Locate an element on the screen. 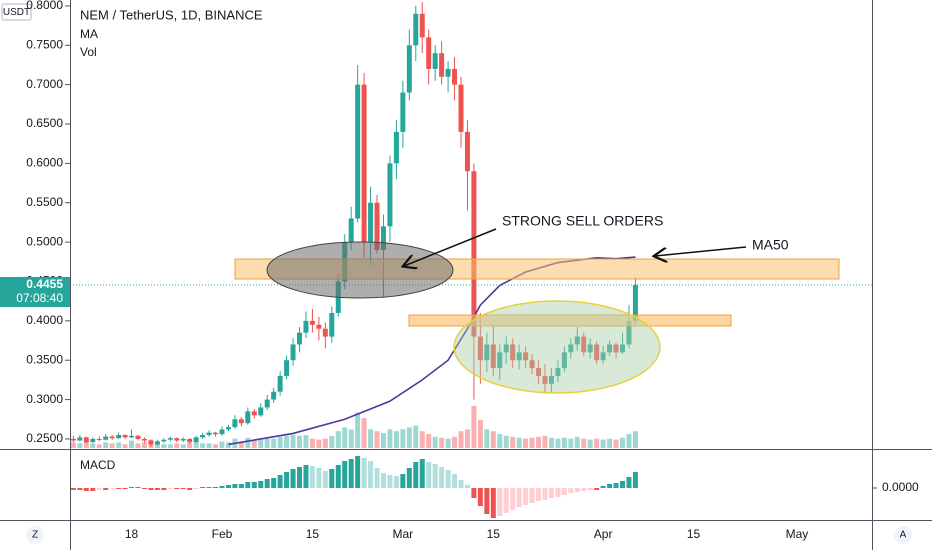  y-tick-label: 0.6500 is located at coordinates (44, 123).